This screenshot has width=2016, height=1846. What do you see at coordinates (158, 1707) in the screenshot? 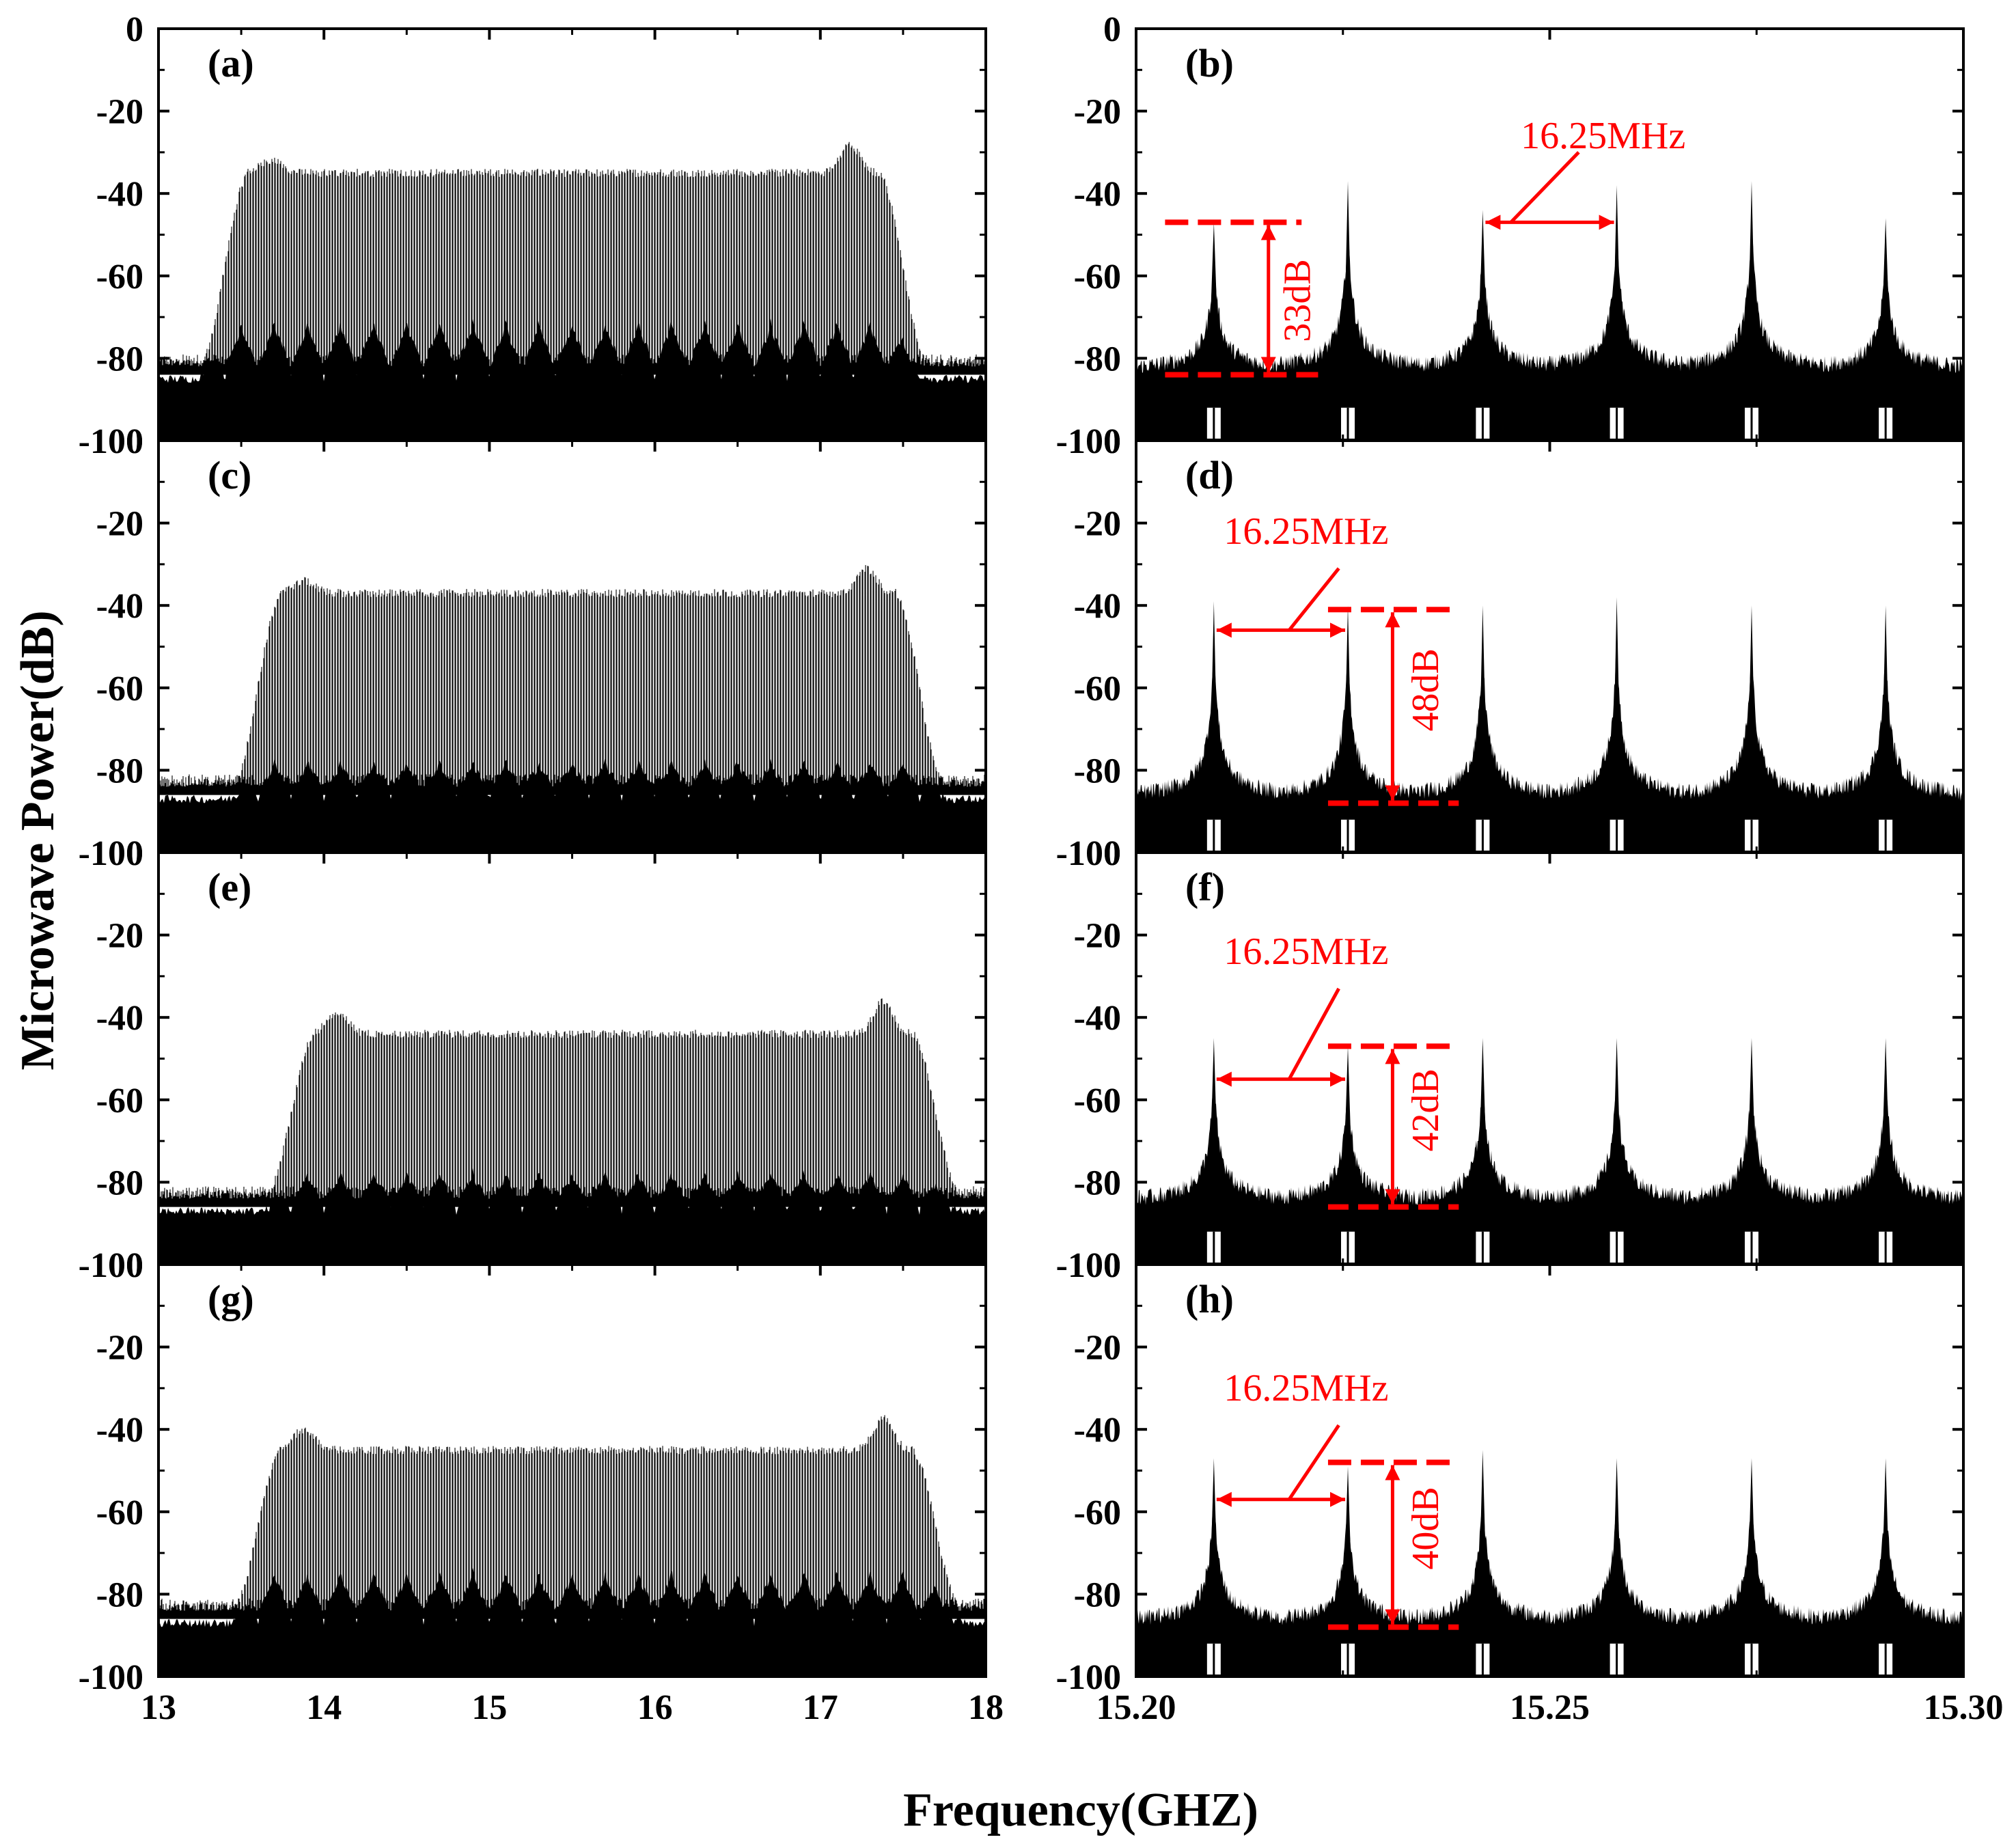
I see `x-tick-label: 13` at bounding box center [158, 1707].